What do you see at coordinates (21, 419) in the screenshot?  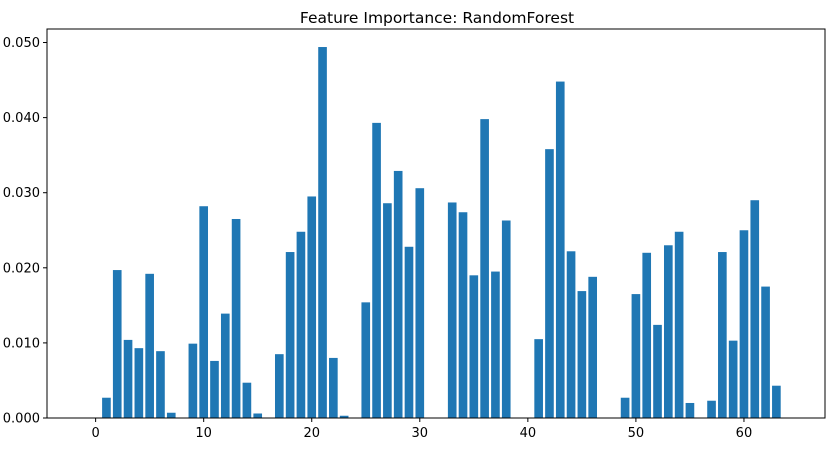 I see `y-tick-label: 0.000` at bounding box center [21, 419].